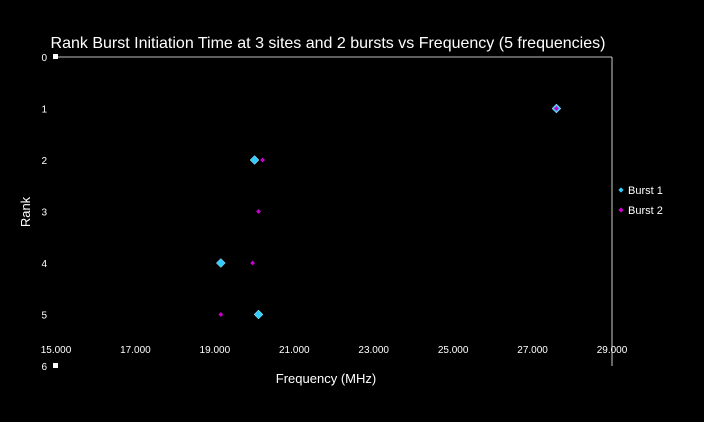 The height and width of the screenshot is (422, 704). What do you see at coordinates (44, 264) in the screenshot?
I see `y-tick-label: 4` at bounding box center [44, 264].